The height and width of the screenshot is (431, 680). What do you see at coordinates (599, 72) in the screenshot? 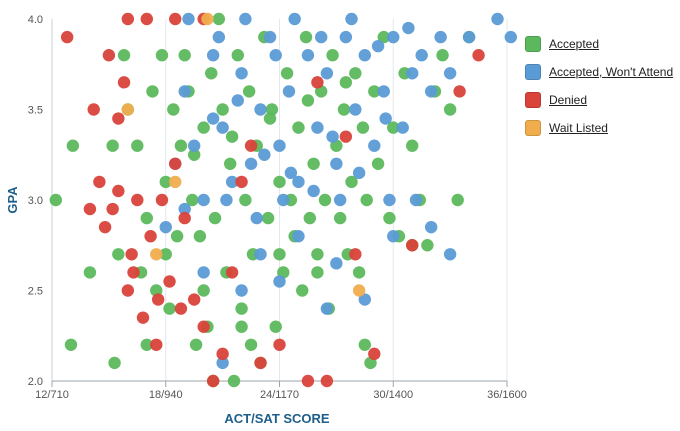
I see `legend-item-accepted-wont-attend: Accepted, Won't Attend` at bounding box center [599, 72].